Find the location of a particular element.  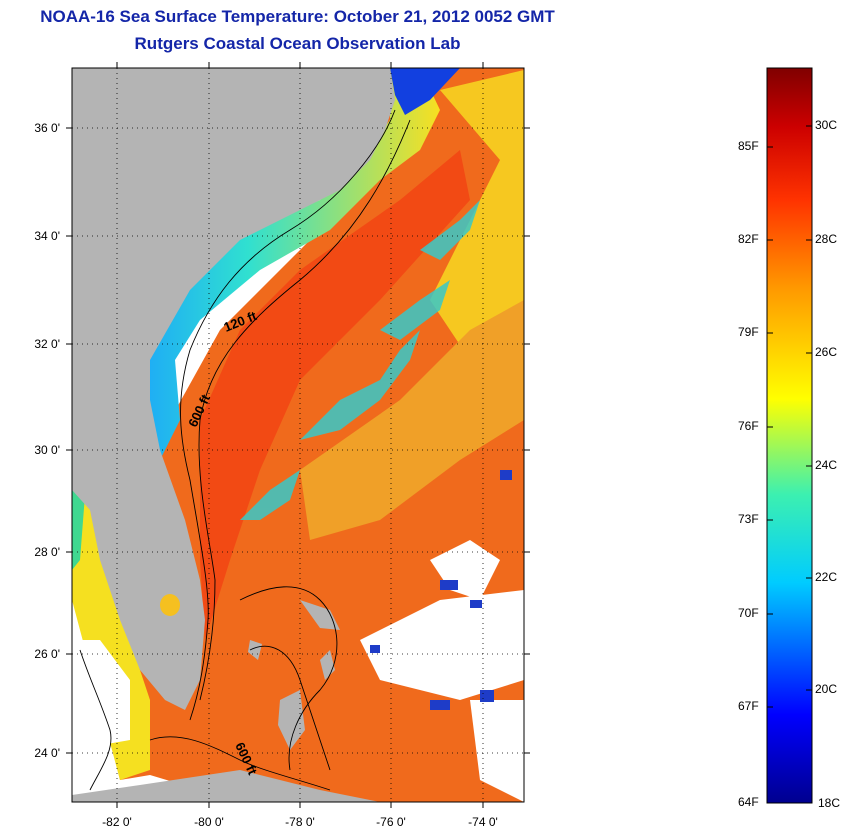

gulf-shelf-water is located at coordinates (111, 635).